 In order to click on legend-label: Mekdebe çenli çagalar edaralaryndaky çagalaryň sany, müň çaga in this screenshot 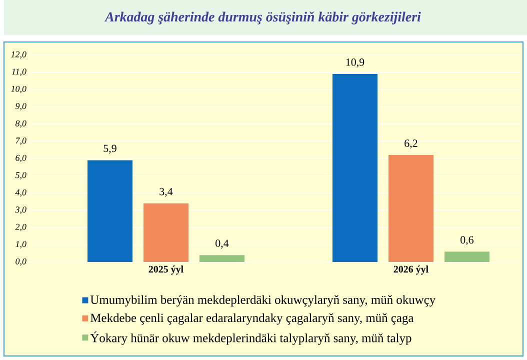, I will do `click(252, 319)`.